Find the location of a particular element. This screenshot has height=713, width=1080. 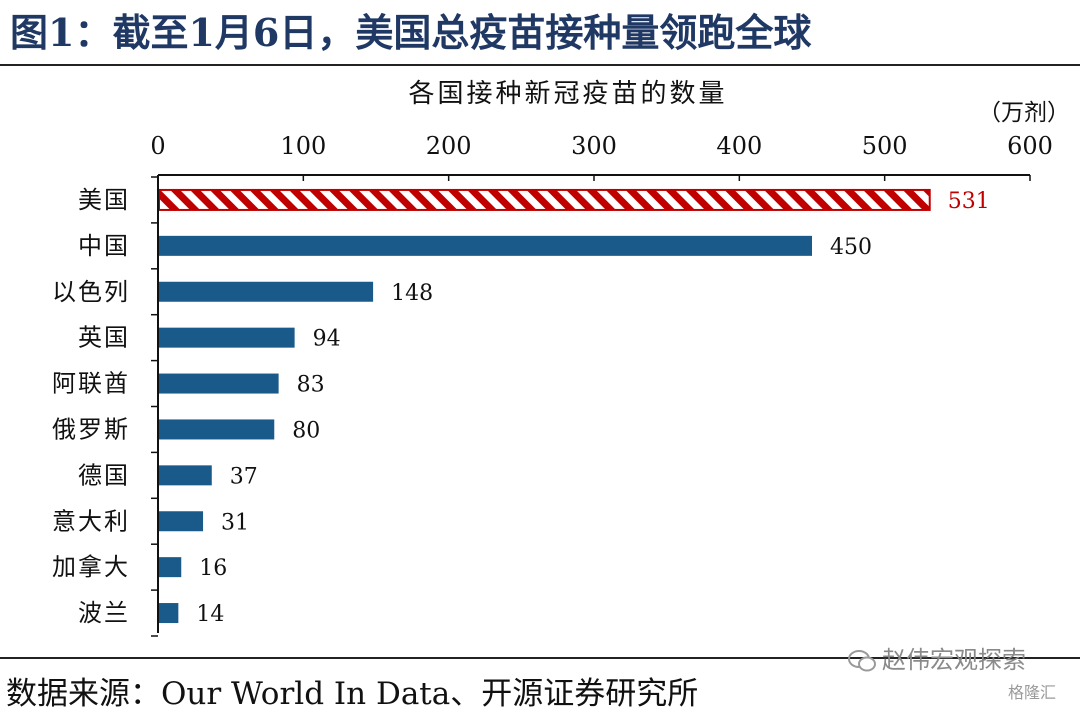

data-label: 16 is located at coordinates (213, 568).